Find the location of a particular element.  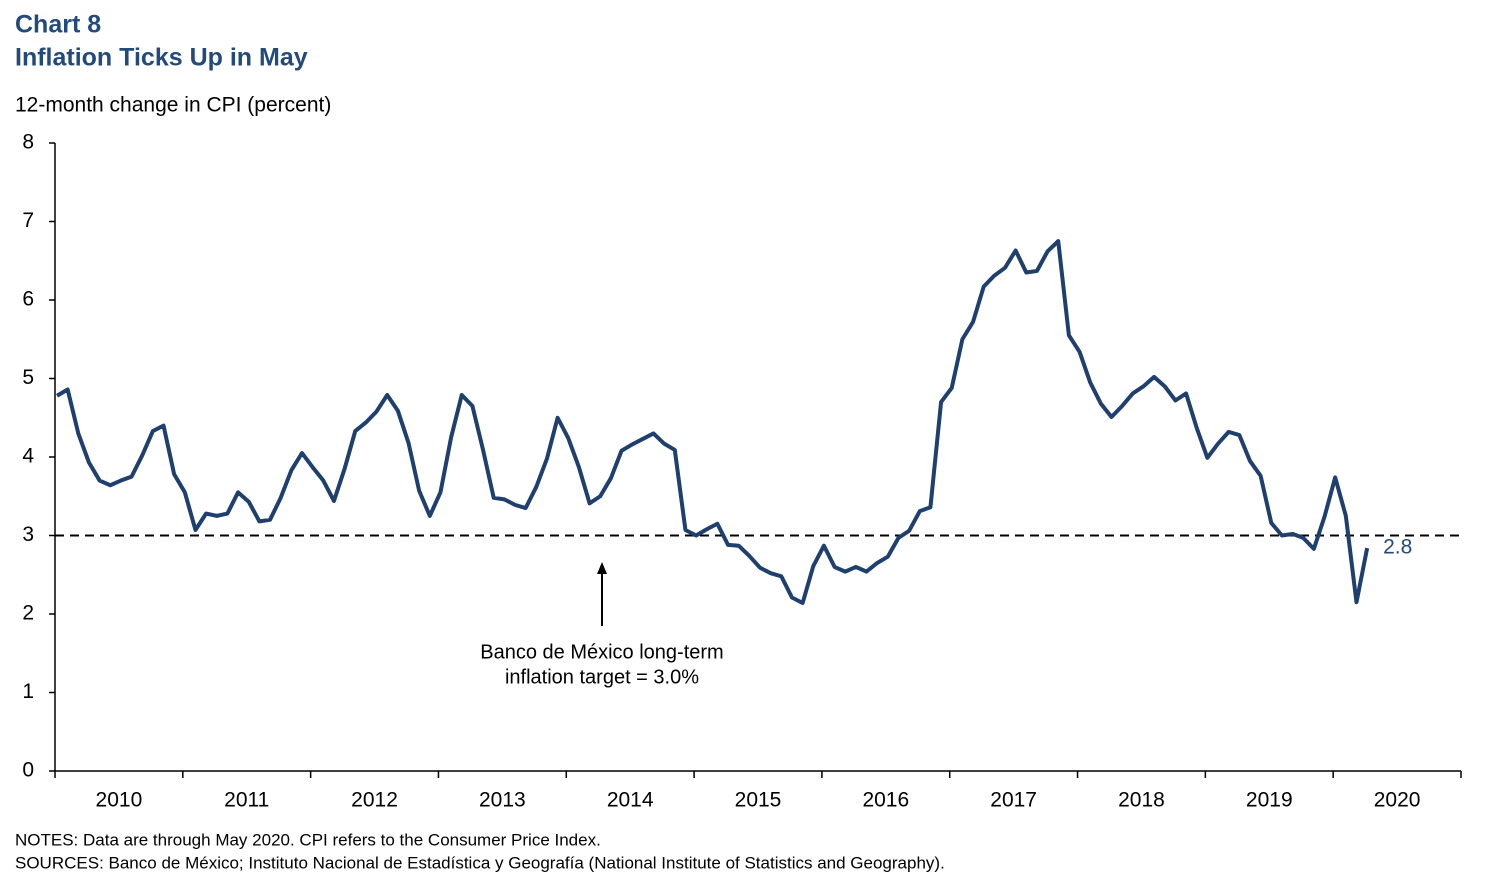

x-tick-label: 2020 is located at coordinates (1397, 800).